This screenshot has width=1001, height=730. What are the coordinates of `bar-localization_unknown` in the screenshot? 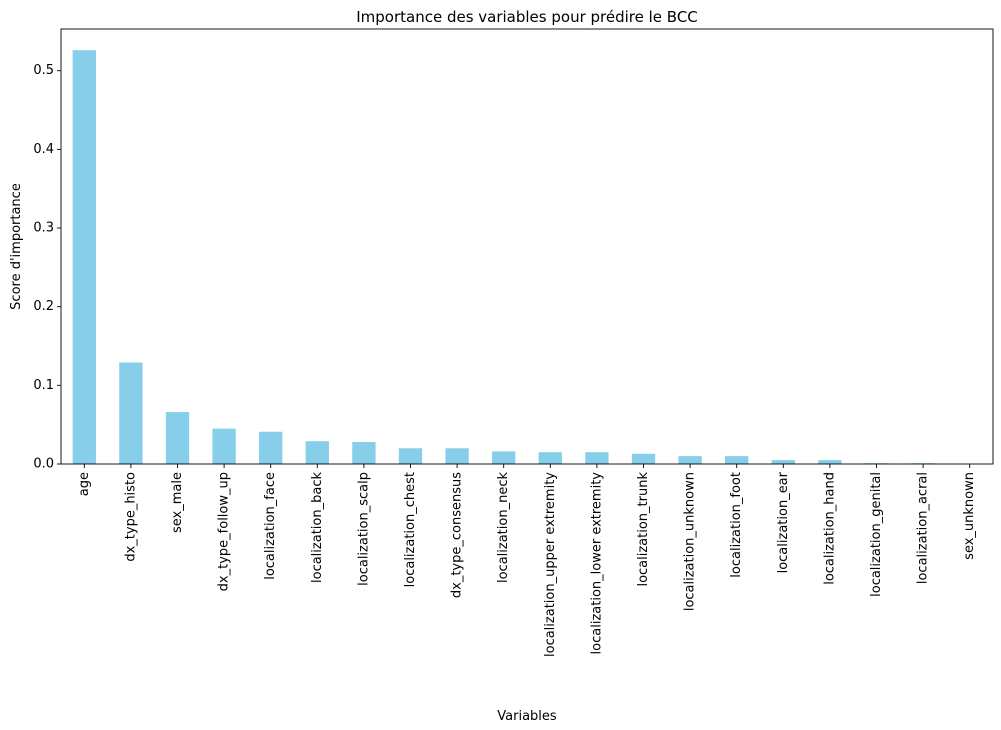 It's located at (690, 460).